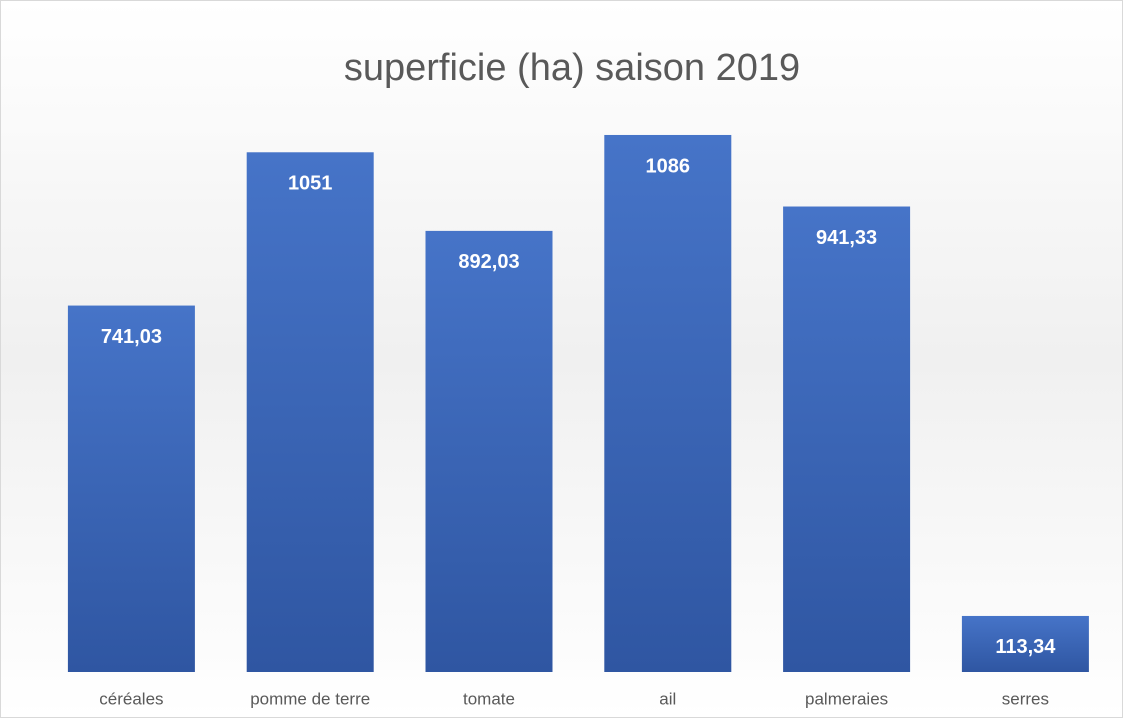 This screenshot has width=1123, height=718. I want to click on value-label: 1086, so click(668, 166).